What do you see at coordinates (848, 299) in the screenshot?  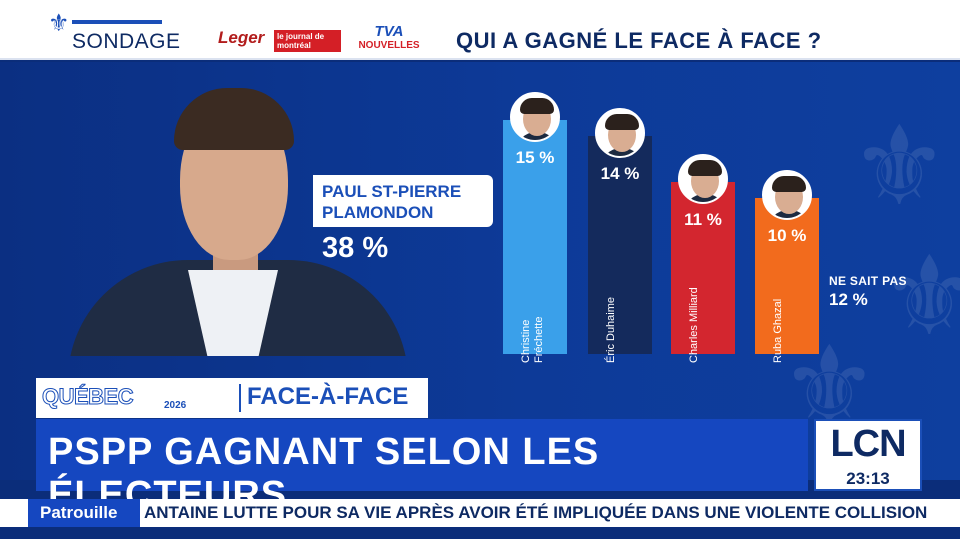 I see `no-answer-percentage: 12 %` at bounding box center [848, 299].